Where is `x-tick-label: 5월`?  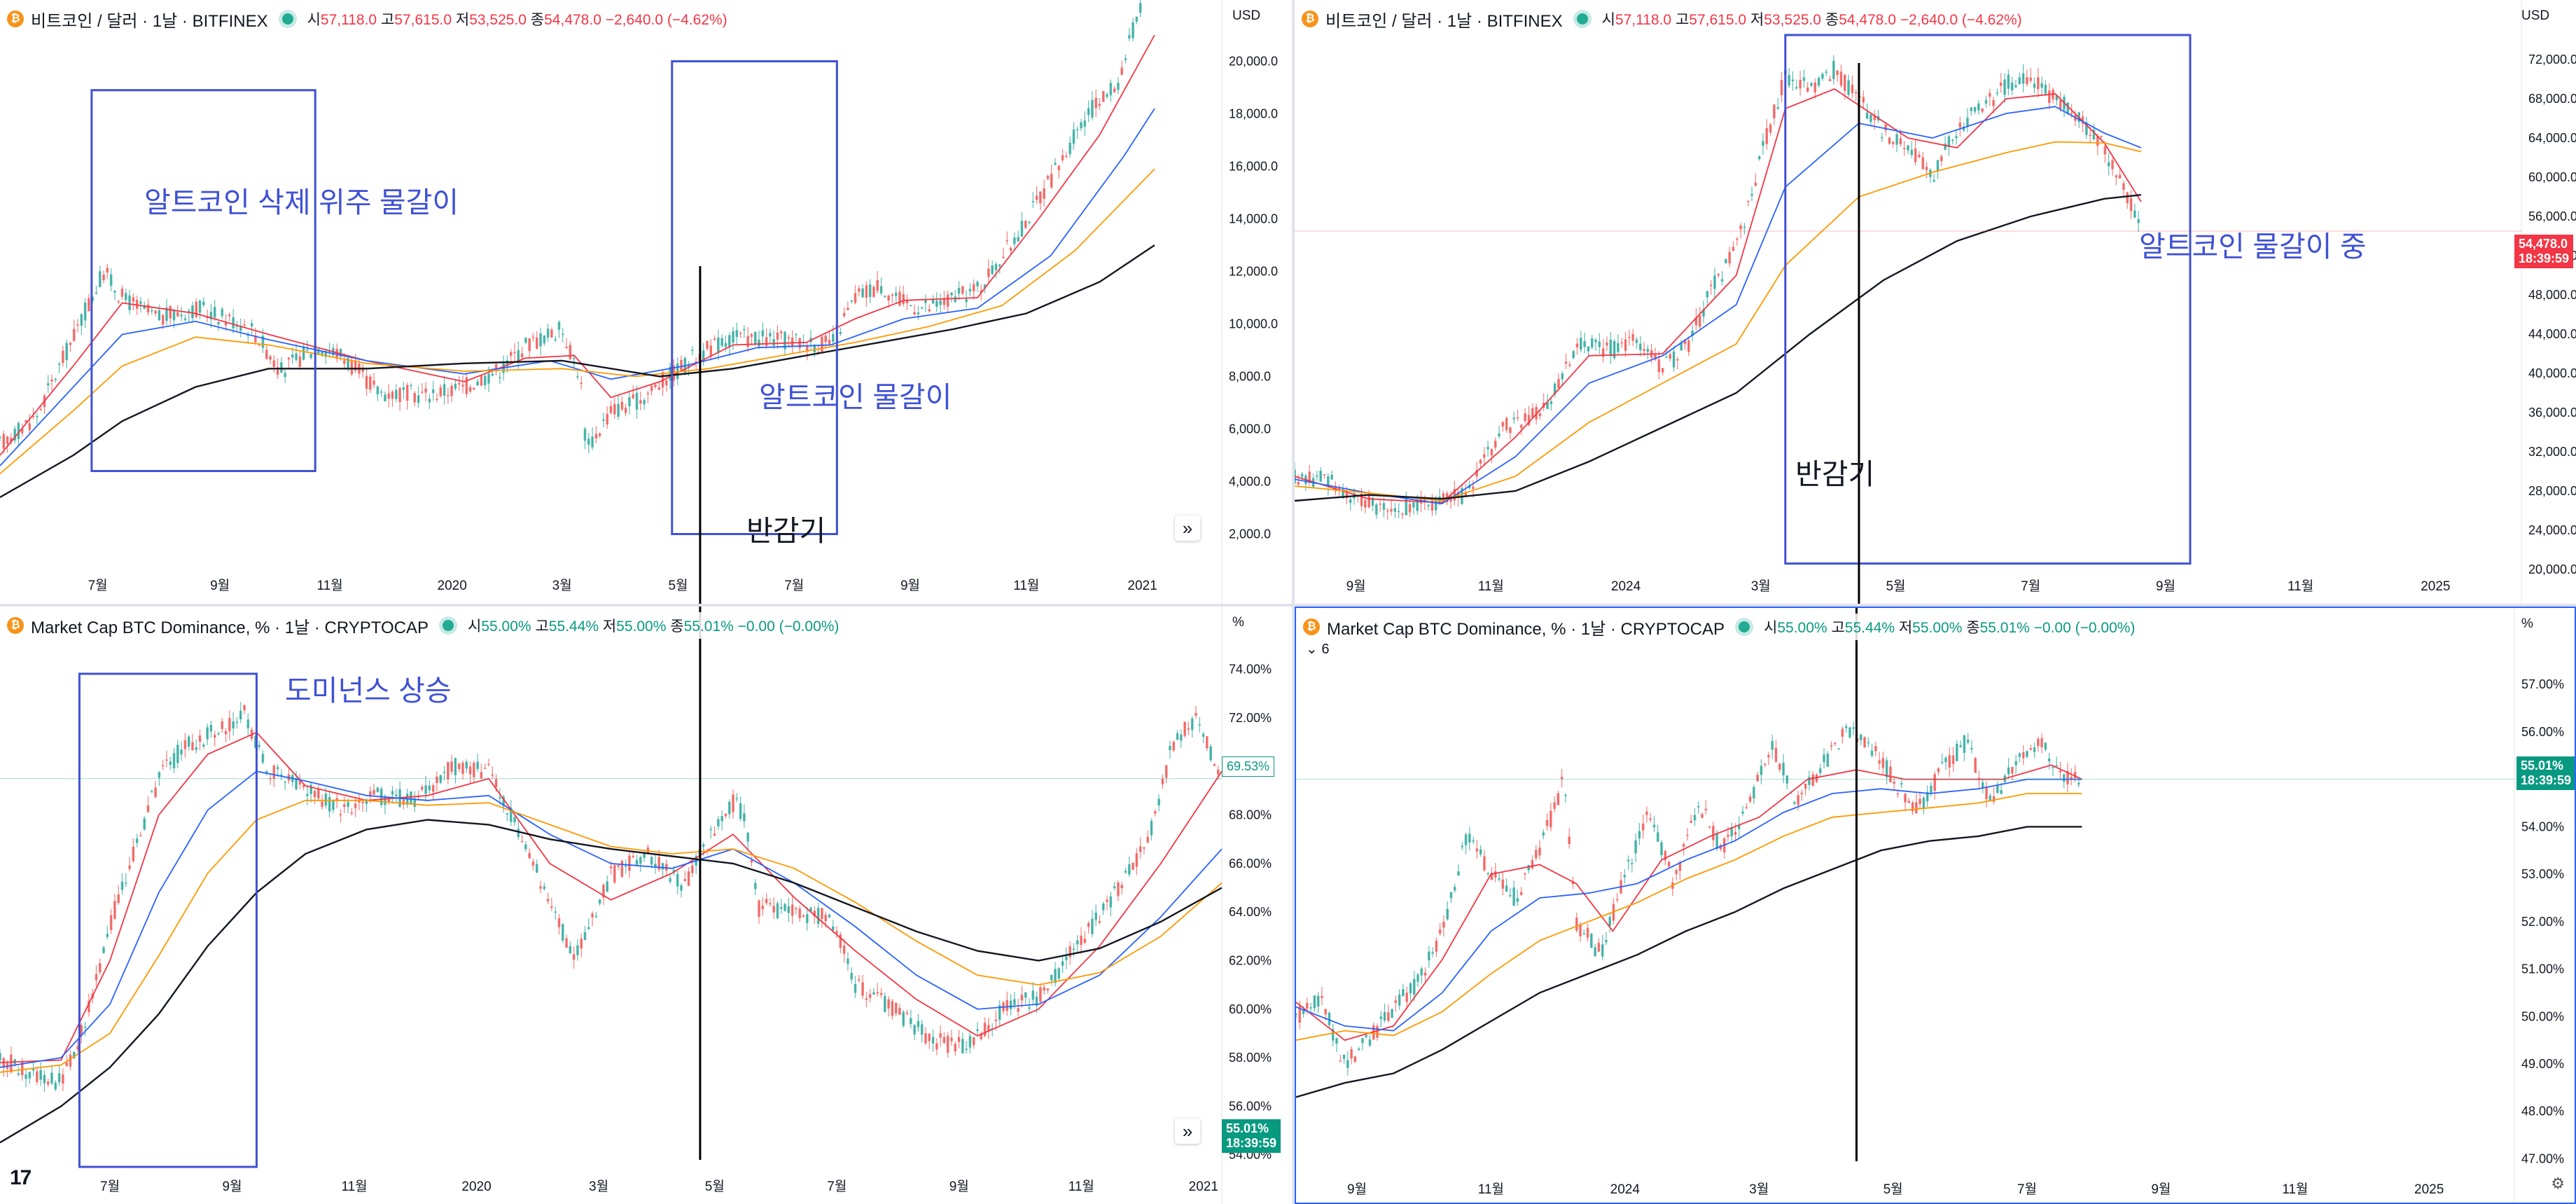 x-tick-label: 5월 is located at coordinates (678, 585).